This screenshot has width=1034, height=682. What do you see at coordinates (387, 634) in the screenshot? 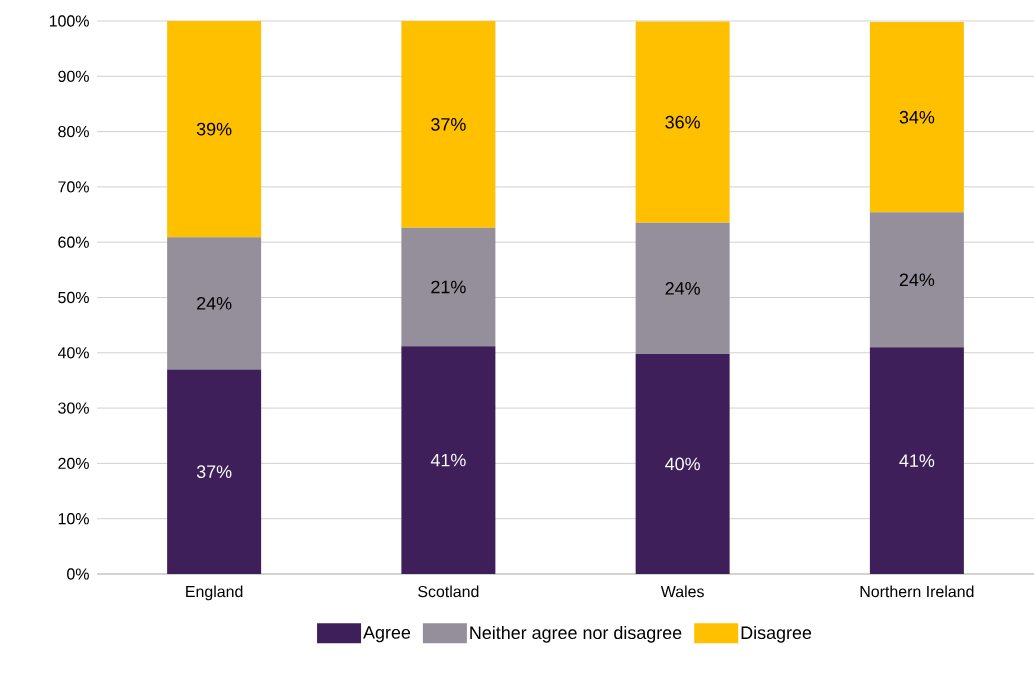
I see `legend-label: Agree` at bounding box center [387, 634].